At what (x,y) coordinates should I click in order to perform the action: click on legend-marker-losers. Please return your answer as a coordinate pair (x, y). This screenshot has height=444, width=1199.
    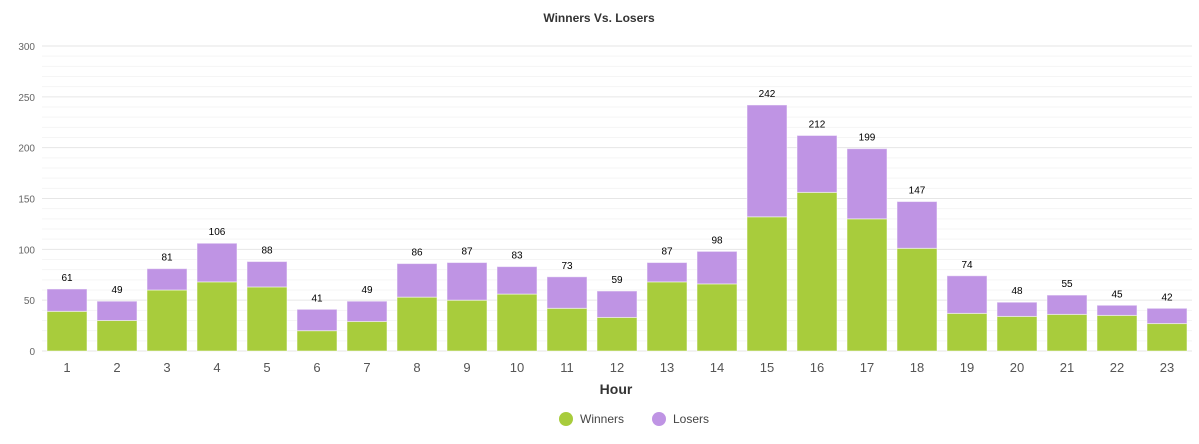
    Looking at the image, I should click on (659, 419).